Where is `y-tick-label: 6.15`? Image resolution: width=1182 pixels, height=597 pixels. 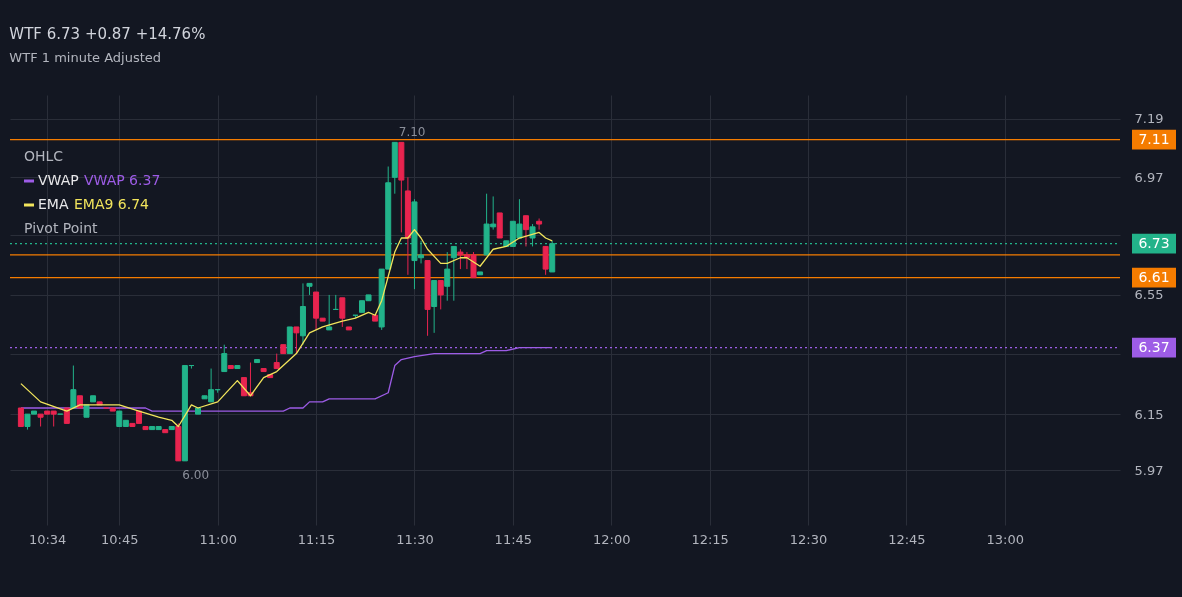
y-tick-label: 6.15 is located at coordinates (1149, 414).